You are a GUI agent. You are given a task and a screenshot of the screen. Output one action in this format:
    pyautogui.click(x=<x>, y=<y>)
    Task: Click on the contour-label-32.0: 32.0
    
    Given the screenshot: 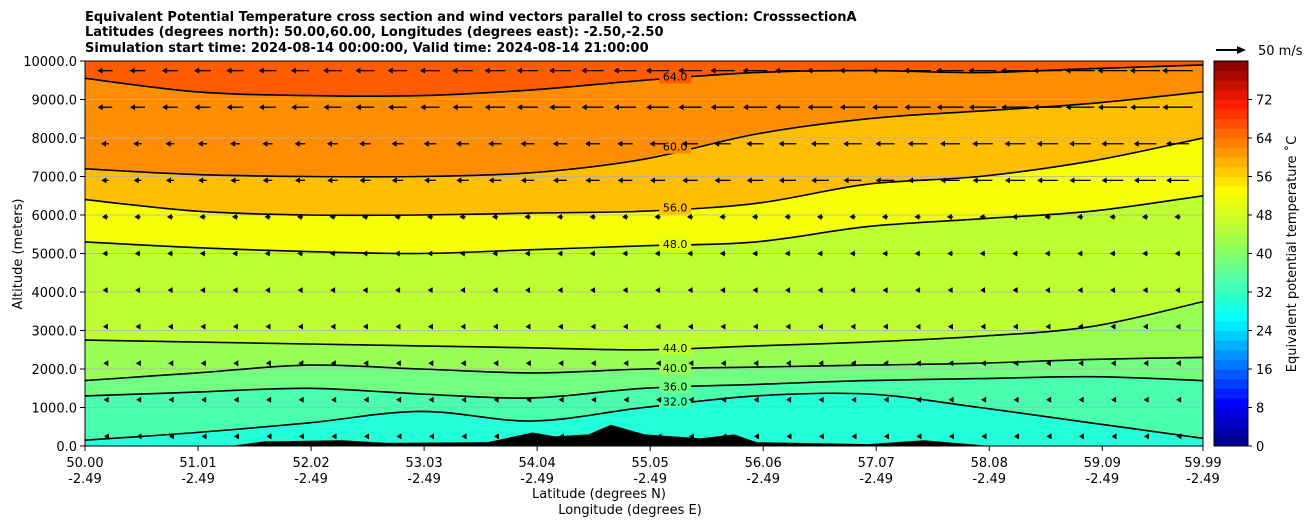 What is the action you would take?
    pyautogui.click(x=675, y=402)
    